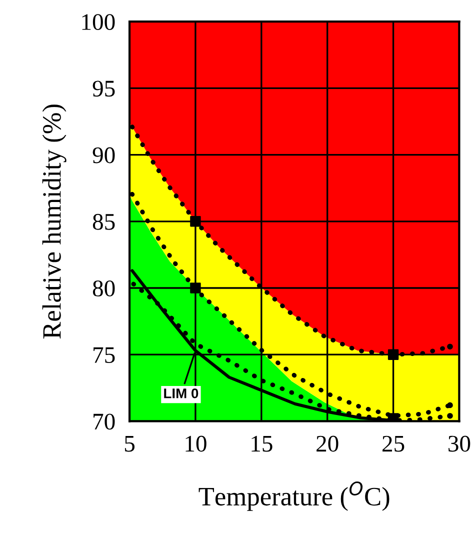  What do you see at coordinates (327, 444) in the screenshot?
I see `x-tick-label: 20` at bounding box center [327, 444].